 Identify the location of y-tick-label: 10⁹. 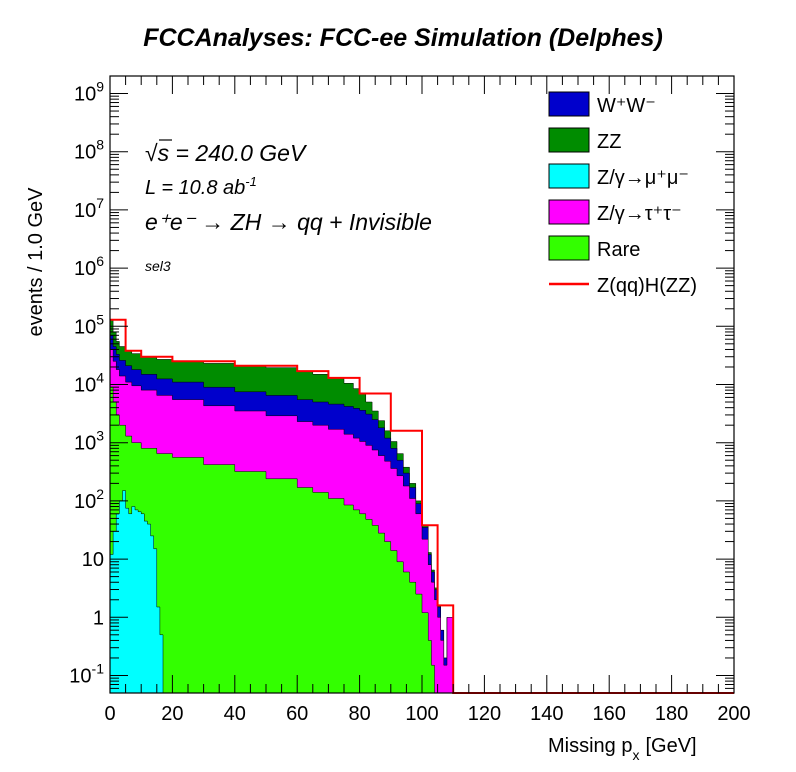
(89, 92).